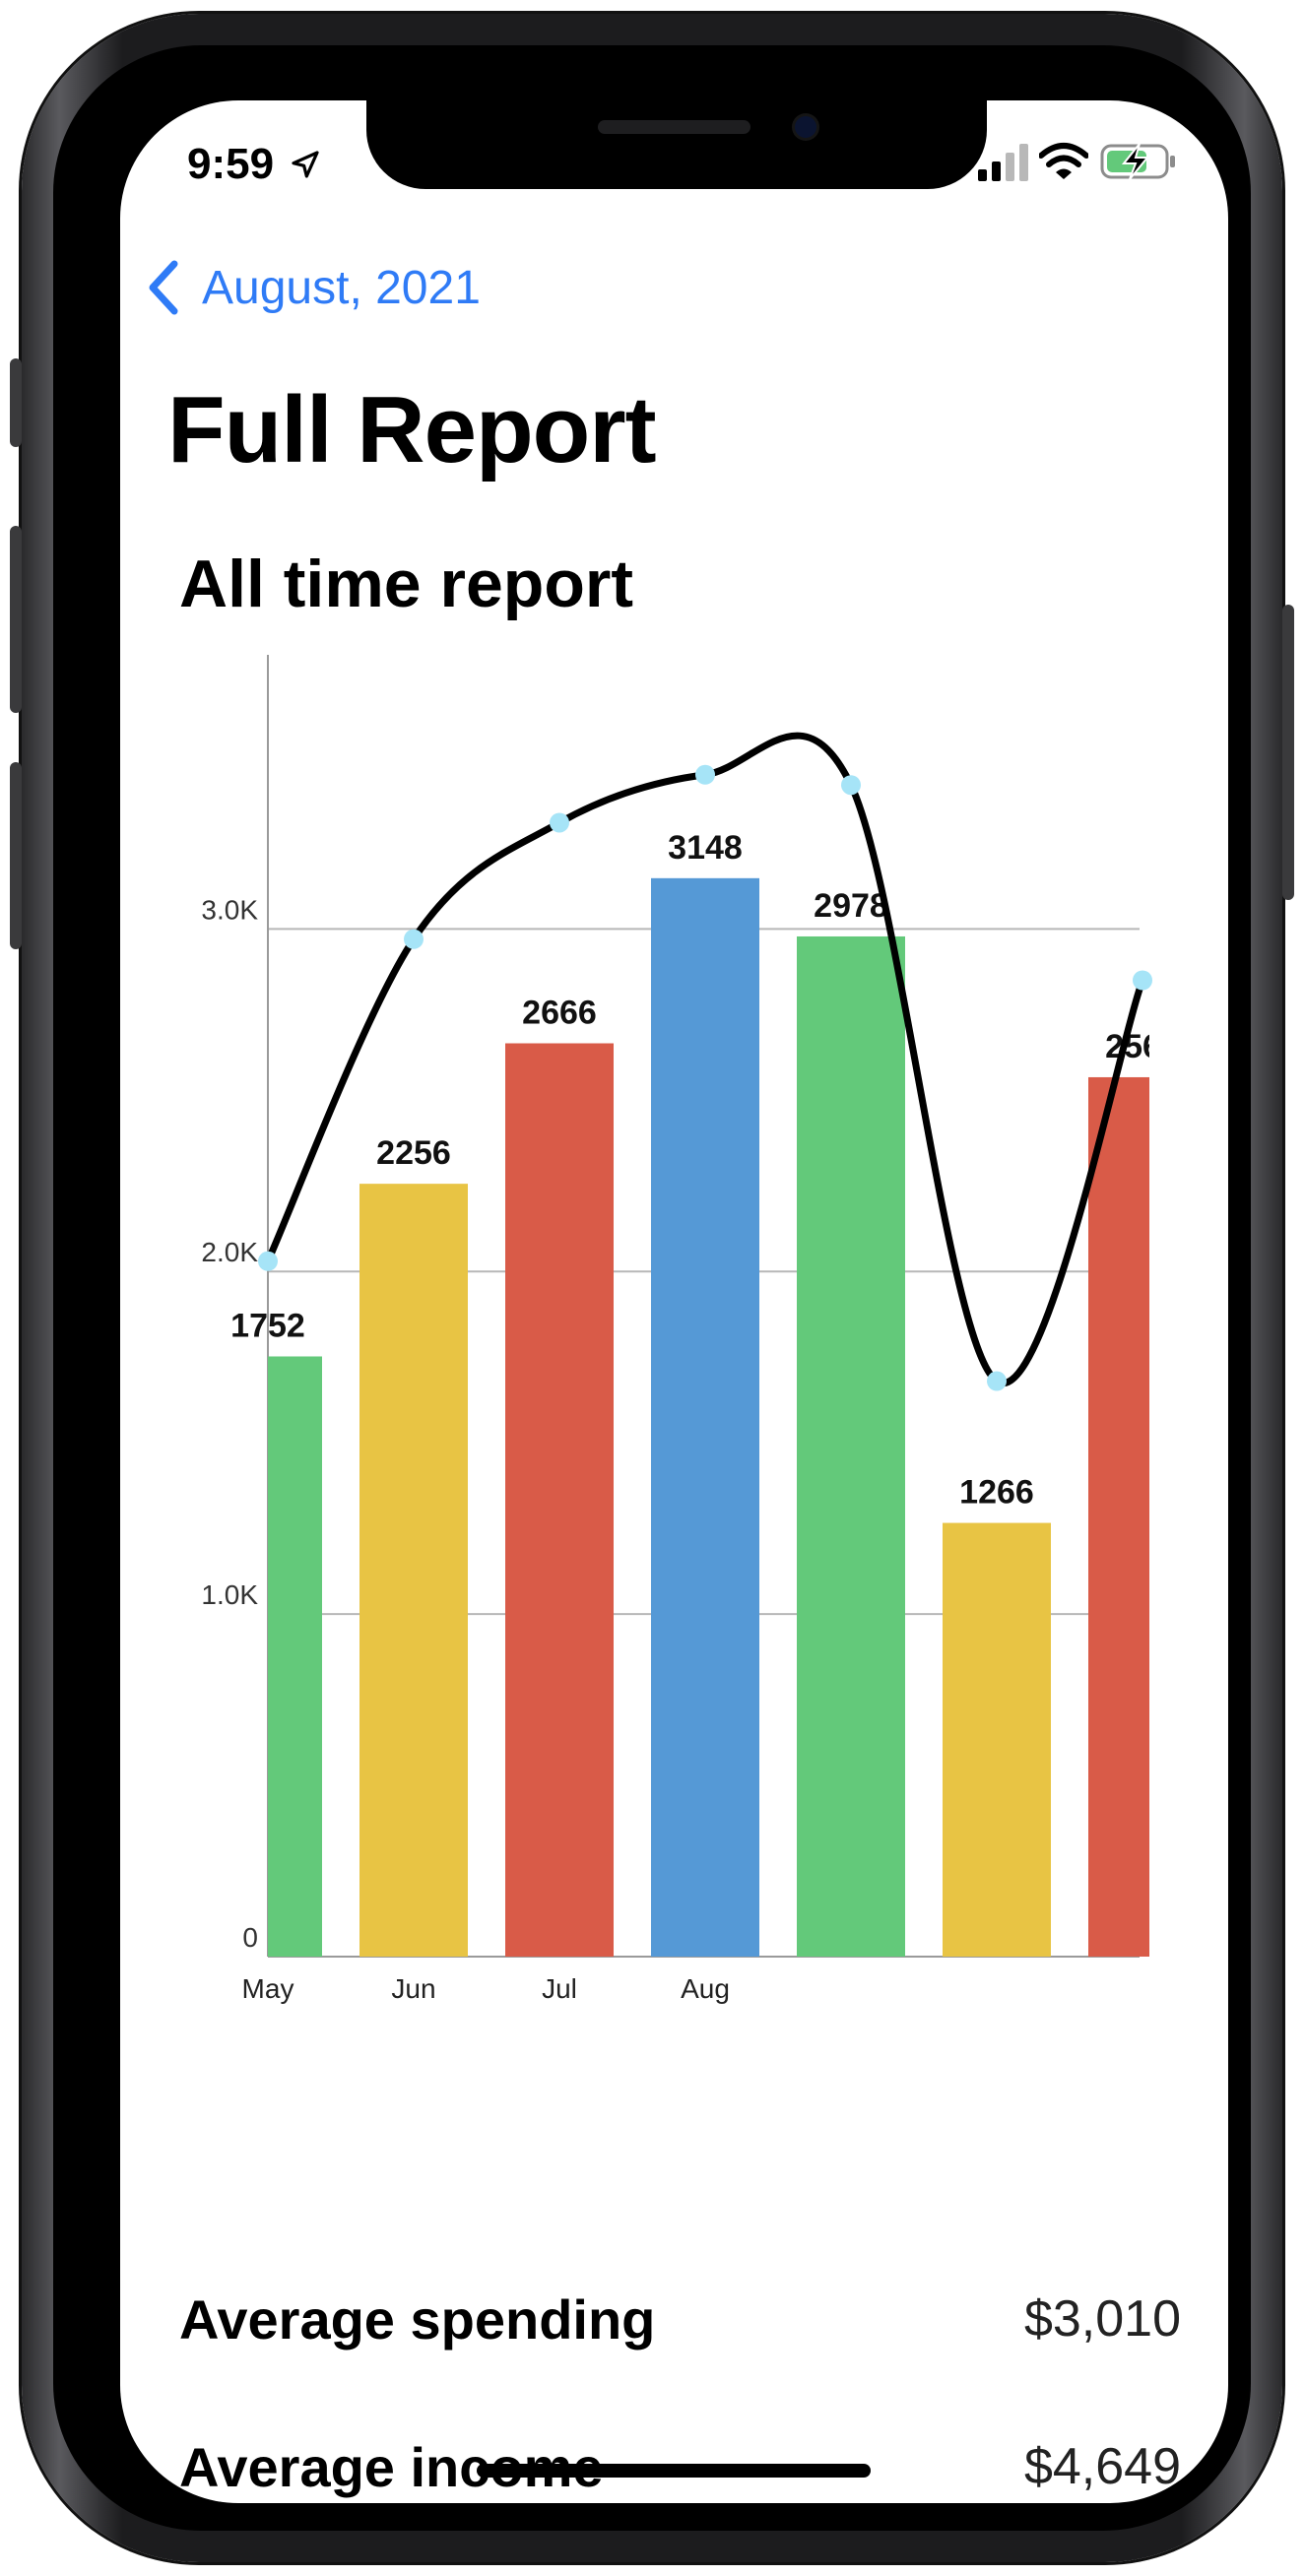 Image resolution: width=1305 pixels, height=2576 pixels. What do you see at coordinates (16, 619) in the screenshot?
I see `volume-up-button` at bounding box center [16, 619].